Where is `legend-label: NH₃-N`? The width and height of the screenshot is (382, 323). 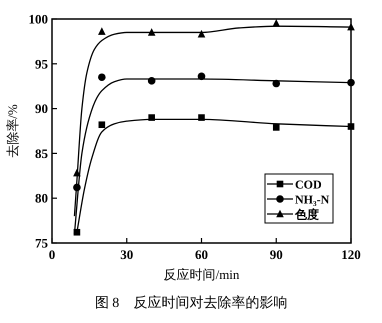
legend-label: NH₃-N is located at coordinates (312, 199).